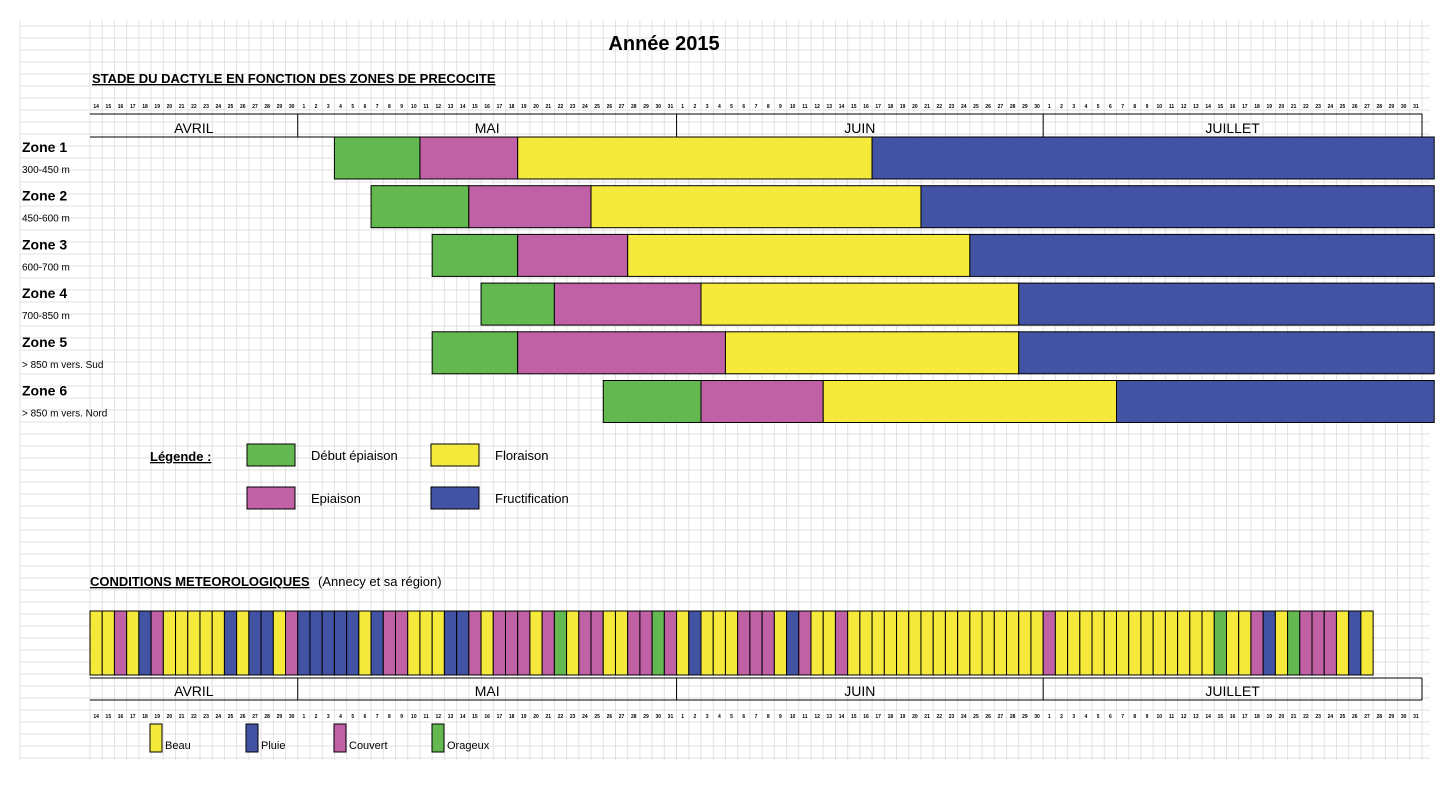  I want to click on day-tick: 26, so click(610, 107).